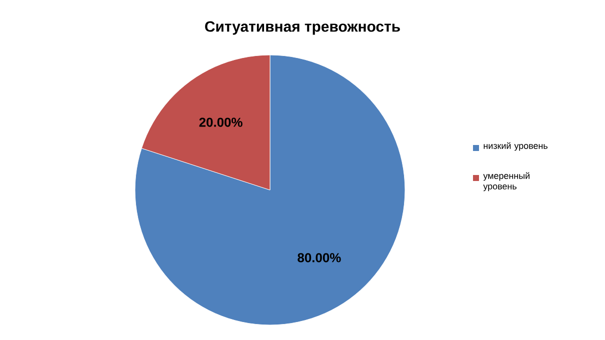  Describe the element at coordinates (220, 122) in the screenshot. I see `data-label: 20.00%` at that location.